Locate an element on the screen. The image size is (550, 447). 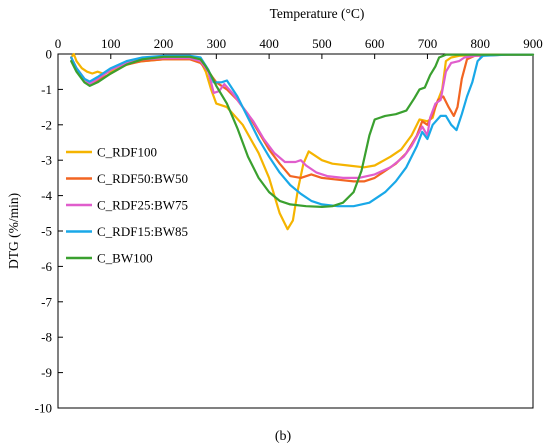
x-tick-label: 900 is located at coordinates (533, 43).